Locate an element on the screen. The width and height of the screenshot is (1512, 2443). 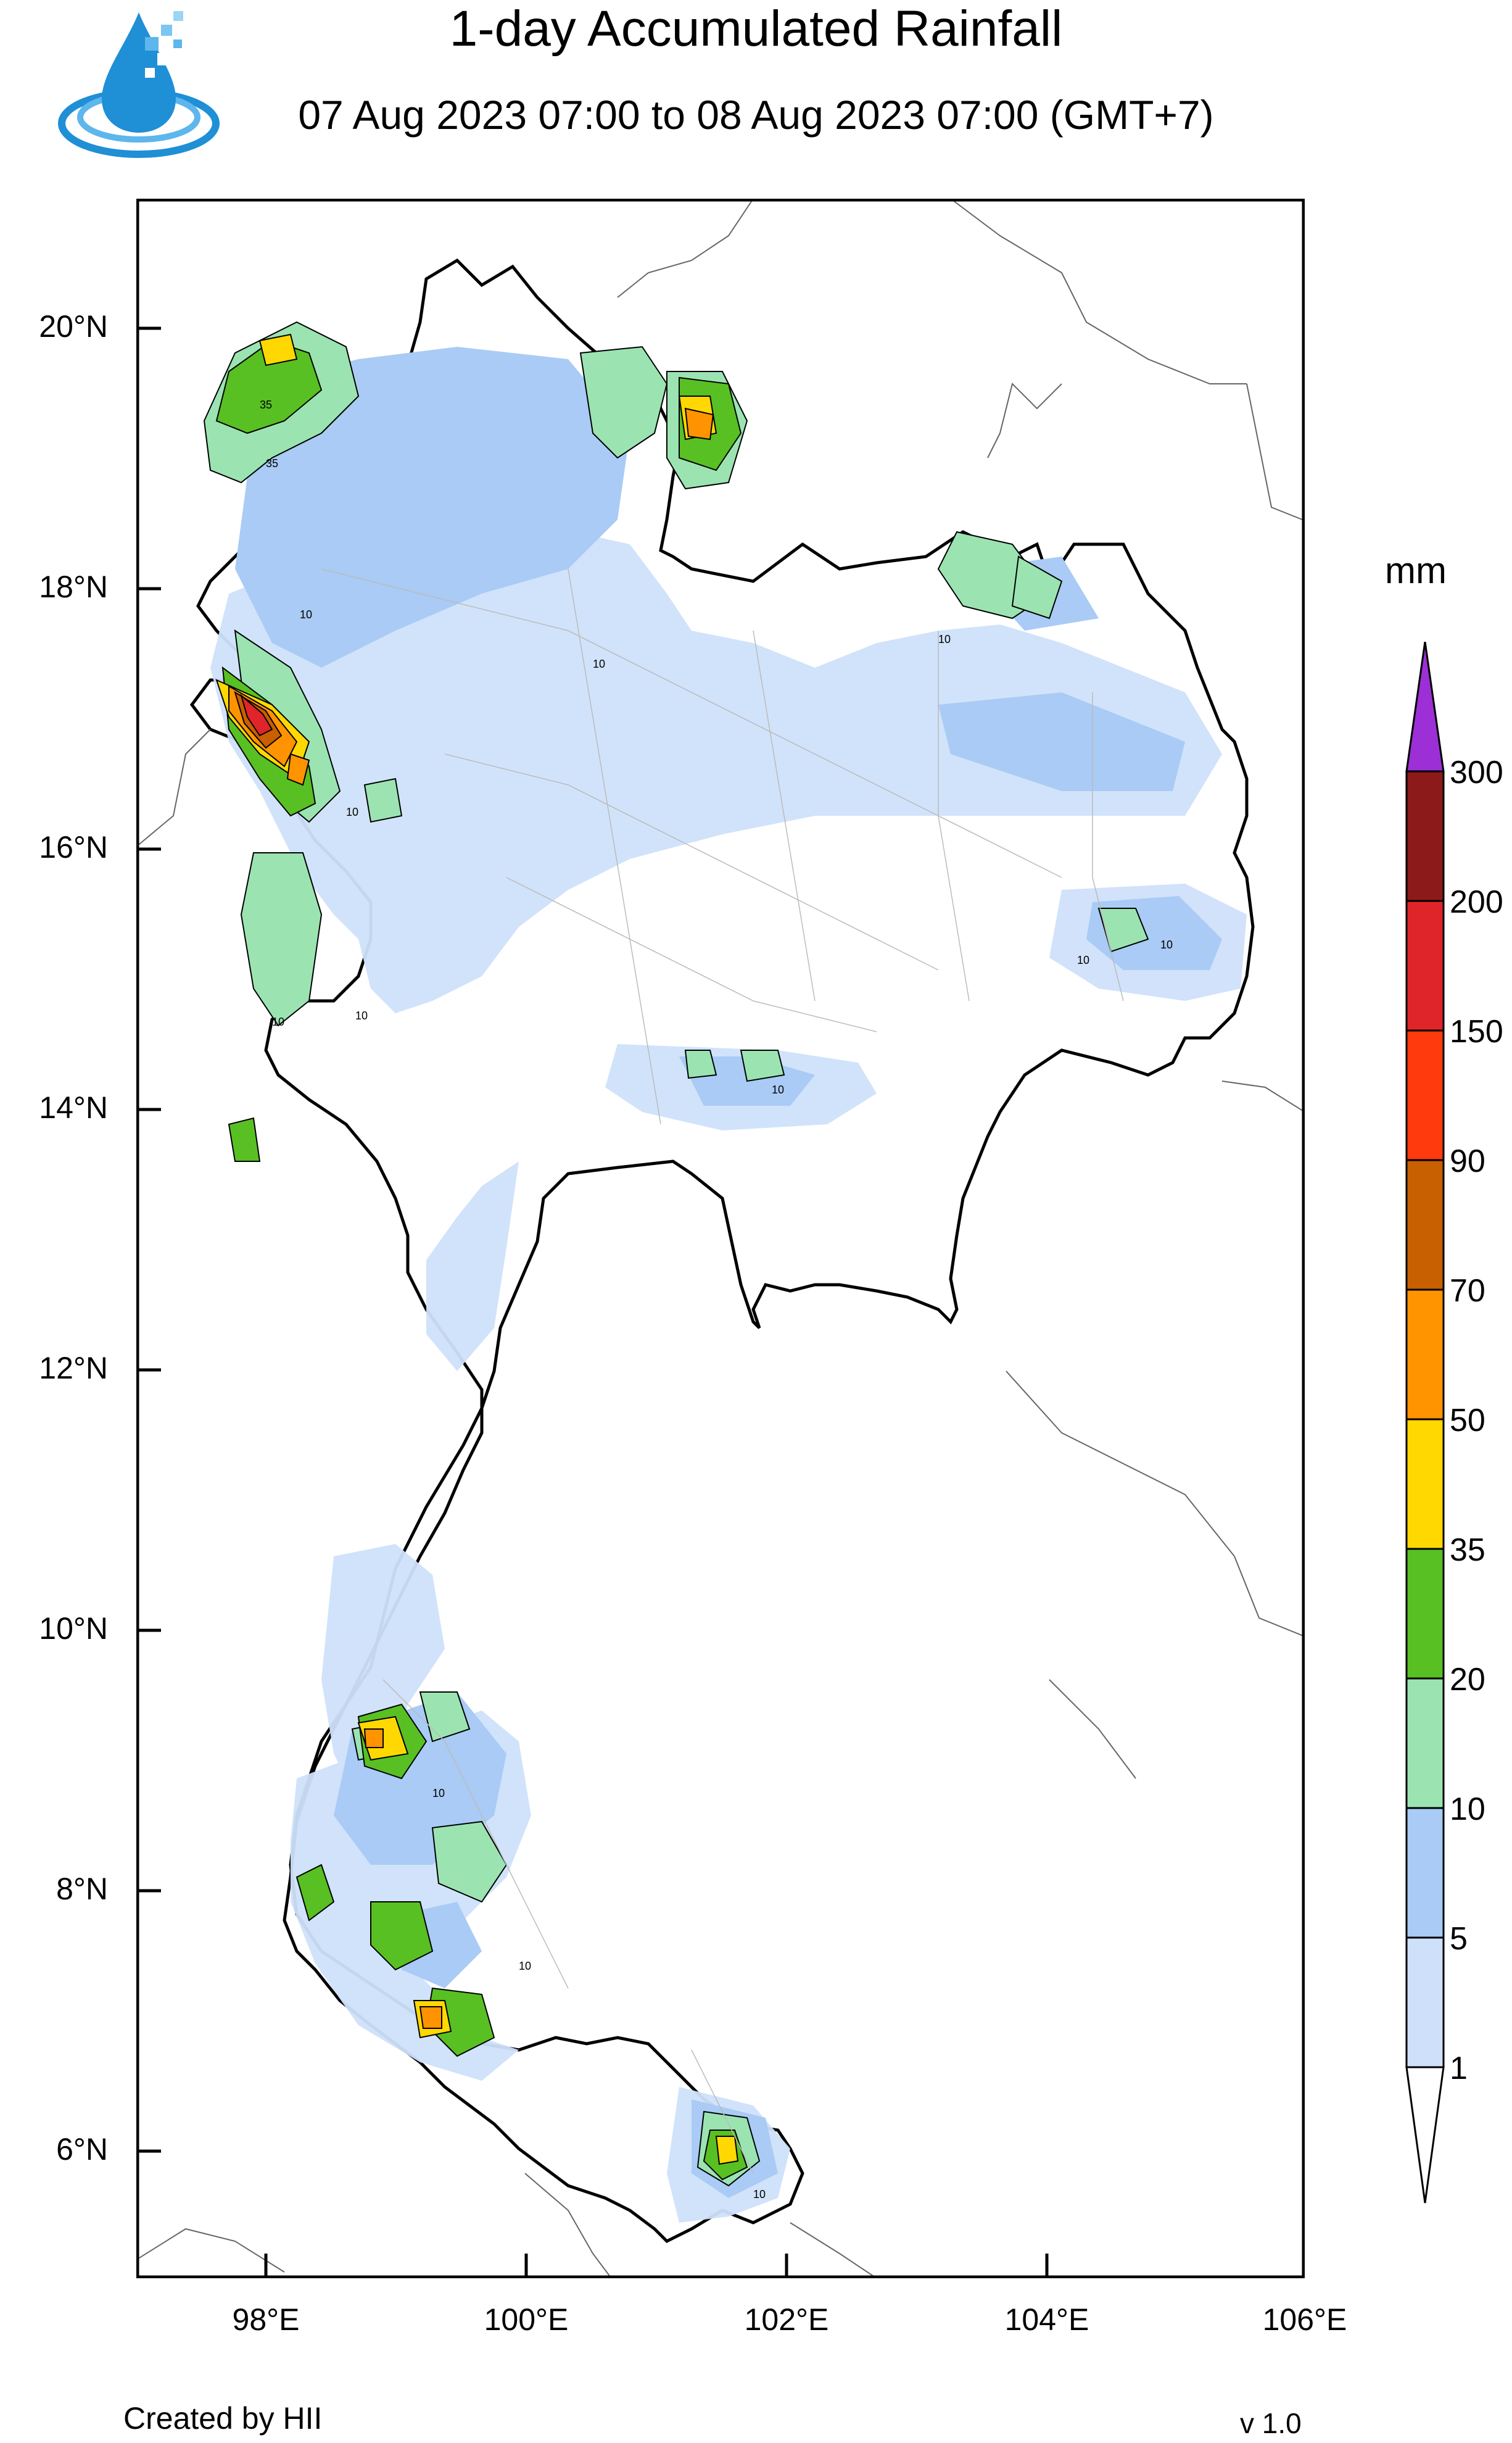
lon-label: 106°E is located at coordinates (1304, 2320).